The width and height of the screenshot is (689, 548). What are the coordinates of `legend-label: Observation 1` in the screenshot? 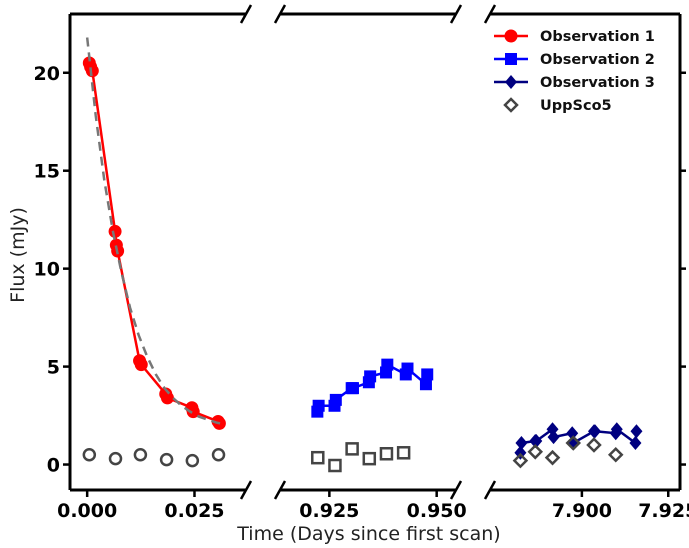 It's located at (597, 37).